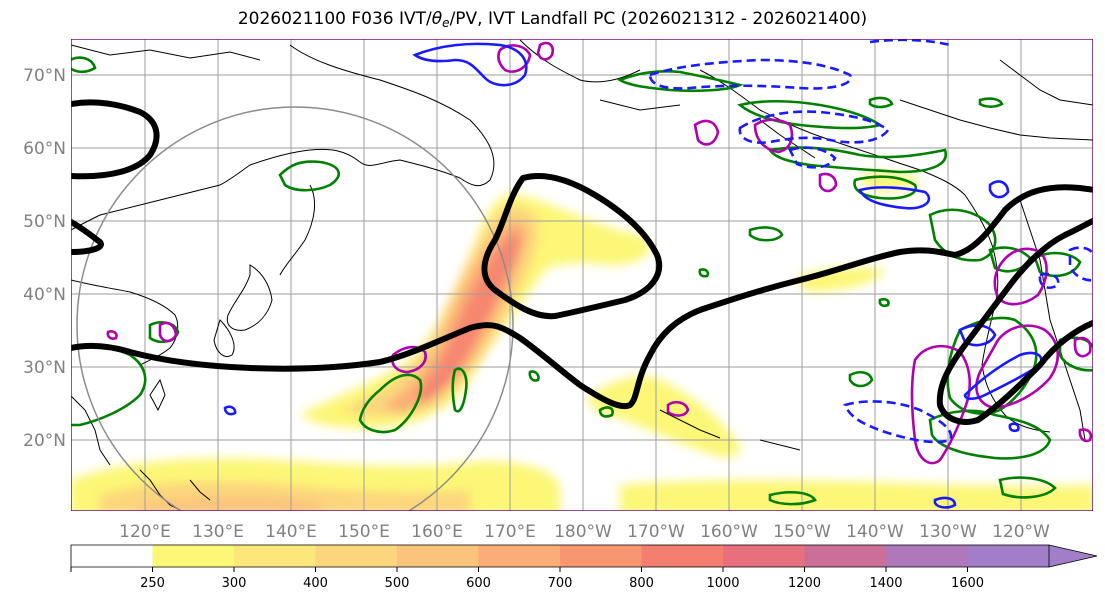  Describe the element at coordinates (967, 583) in the screenshot. I see `colorbar-tick-label: 1600` at that location.